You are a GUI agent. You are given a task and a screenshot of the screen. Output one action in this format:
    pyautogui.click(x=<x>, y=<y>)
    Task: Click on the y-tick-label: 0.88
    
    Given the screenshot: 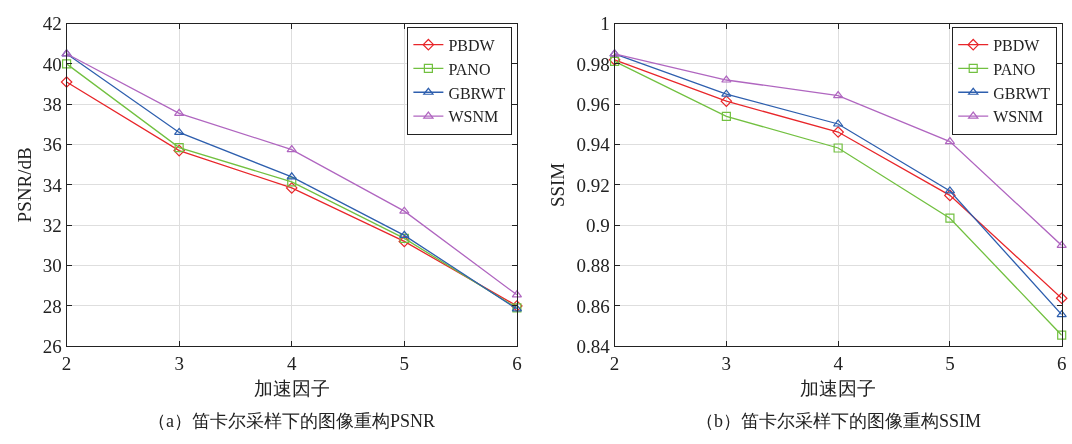 What is the action you would take?
    pyautogui.click(x=593, y=266)
    